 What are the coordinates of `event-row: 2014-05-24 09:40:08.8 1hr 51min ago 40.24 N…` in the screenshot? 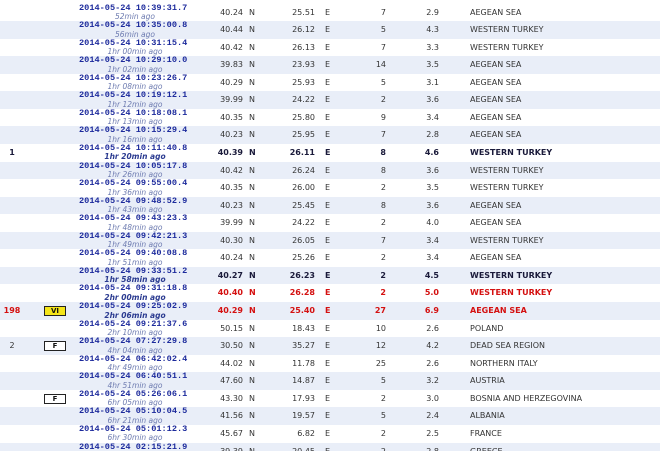 It's located at (330, 258).